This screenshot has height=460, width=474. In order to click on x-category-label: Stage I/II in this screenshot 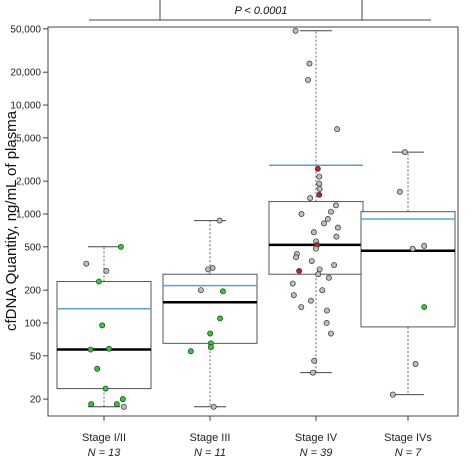, I will do `click(104, 438)`.